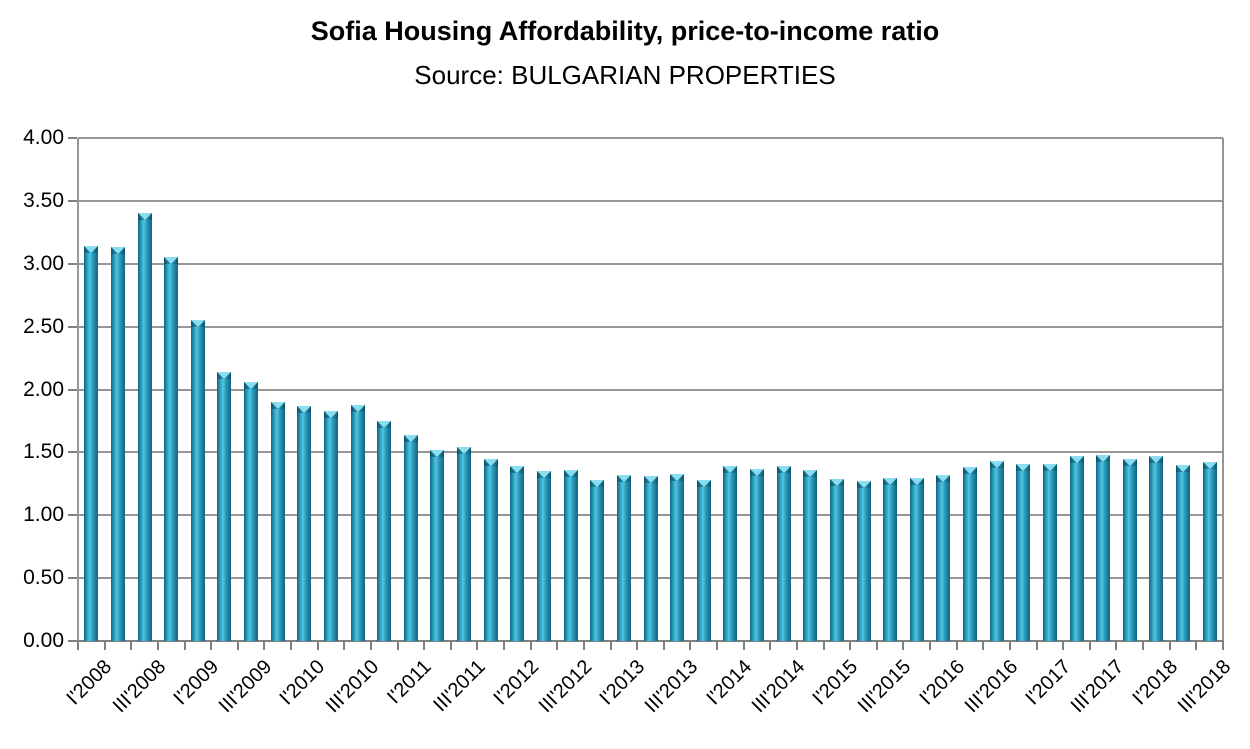  What do you see at coordinates (677, 557) in the screenshot?
I see `bar-III'2013` at bounding box center [677, 557].